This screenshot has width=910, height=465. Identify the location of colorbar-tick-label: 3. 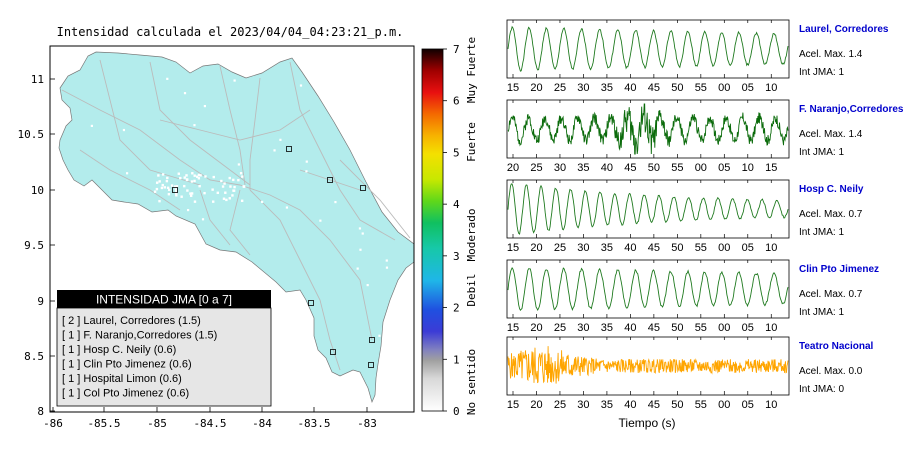
(456, 256).